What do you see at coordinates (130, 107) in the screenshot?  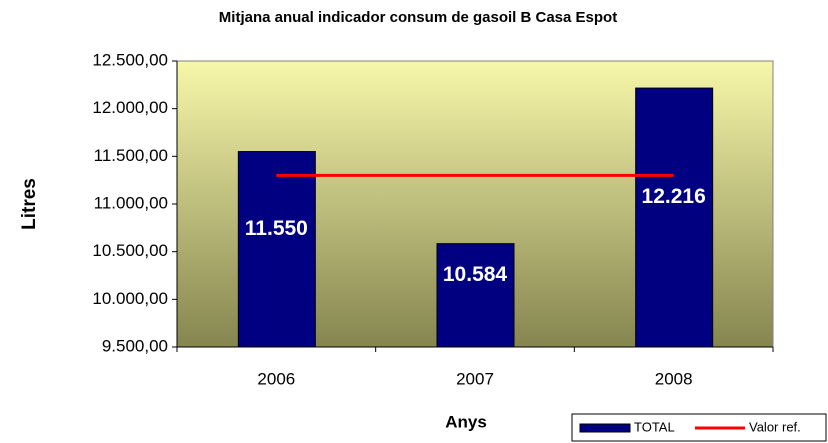 I see `y-tick-label: 12.000,00` at bounding box center [130, 107].